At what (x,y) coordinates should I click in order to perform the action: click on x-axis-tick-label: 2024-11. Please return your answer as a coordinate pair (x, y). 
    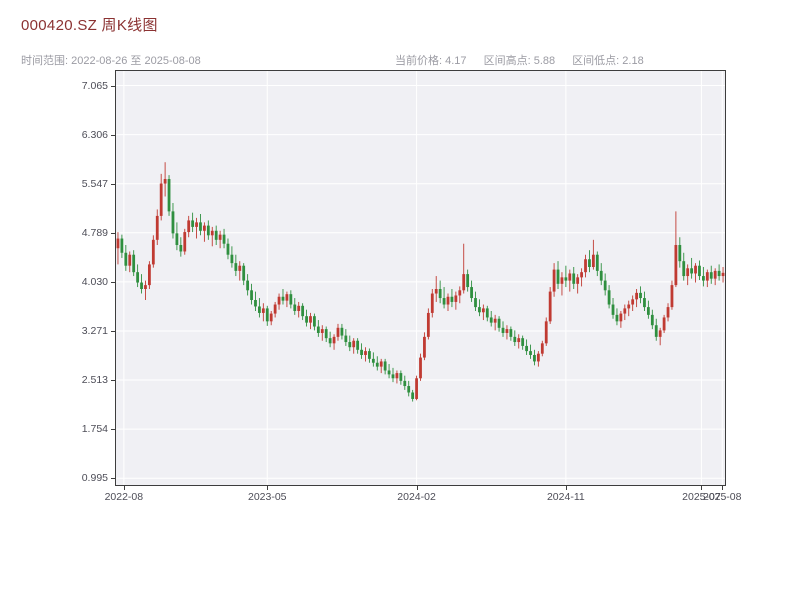
    Looking at the image, I should click on (565, 497).